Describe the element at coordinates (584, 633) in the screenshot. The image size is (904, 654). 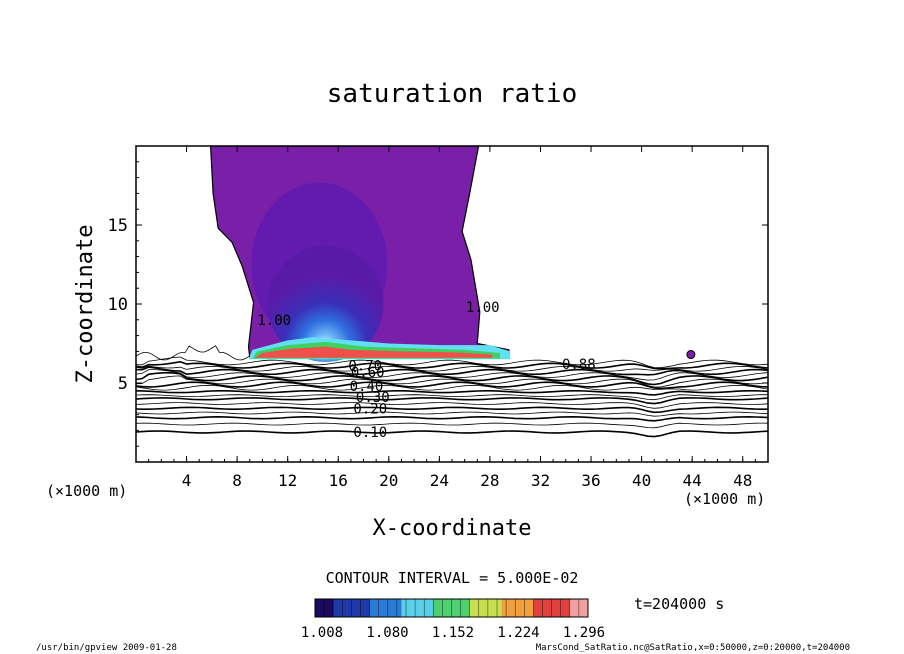
I see `colorbar-tick-label: 1.296` at that location.